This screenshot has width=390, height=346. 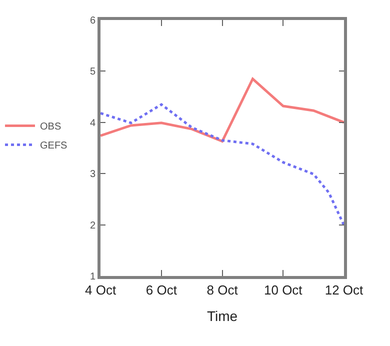 I want to click on x-tick-label: 10 Oct, so click(x=283, y=290).